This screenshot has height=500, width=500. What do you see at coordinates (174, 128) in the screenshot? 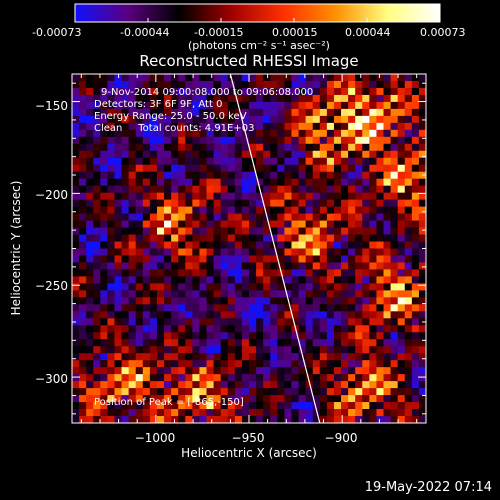
I see `annotation-clean: Clean Total counts: 4.91E+03` at bounding box center [174, 128].